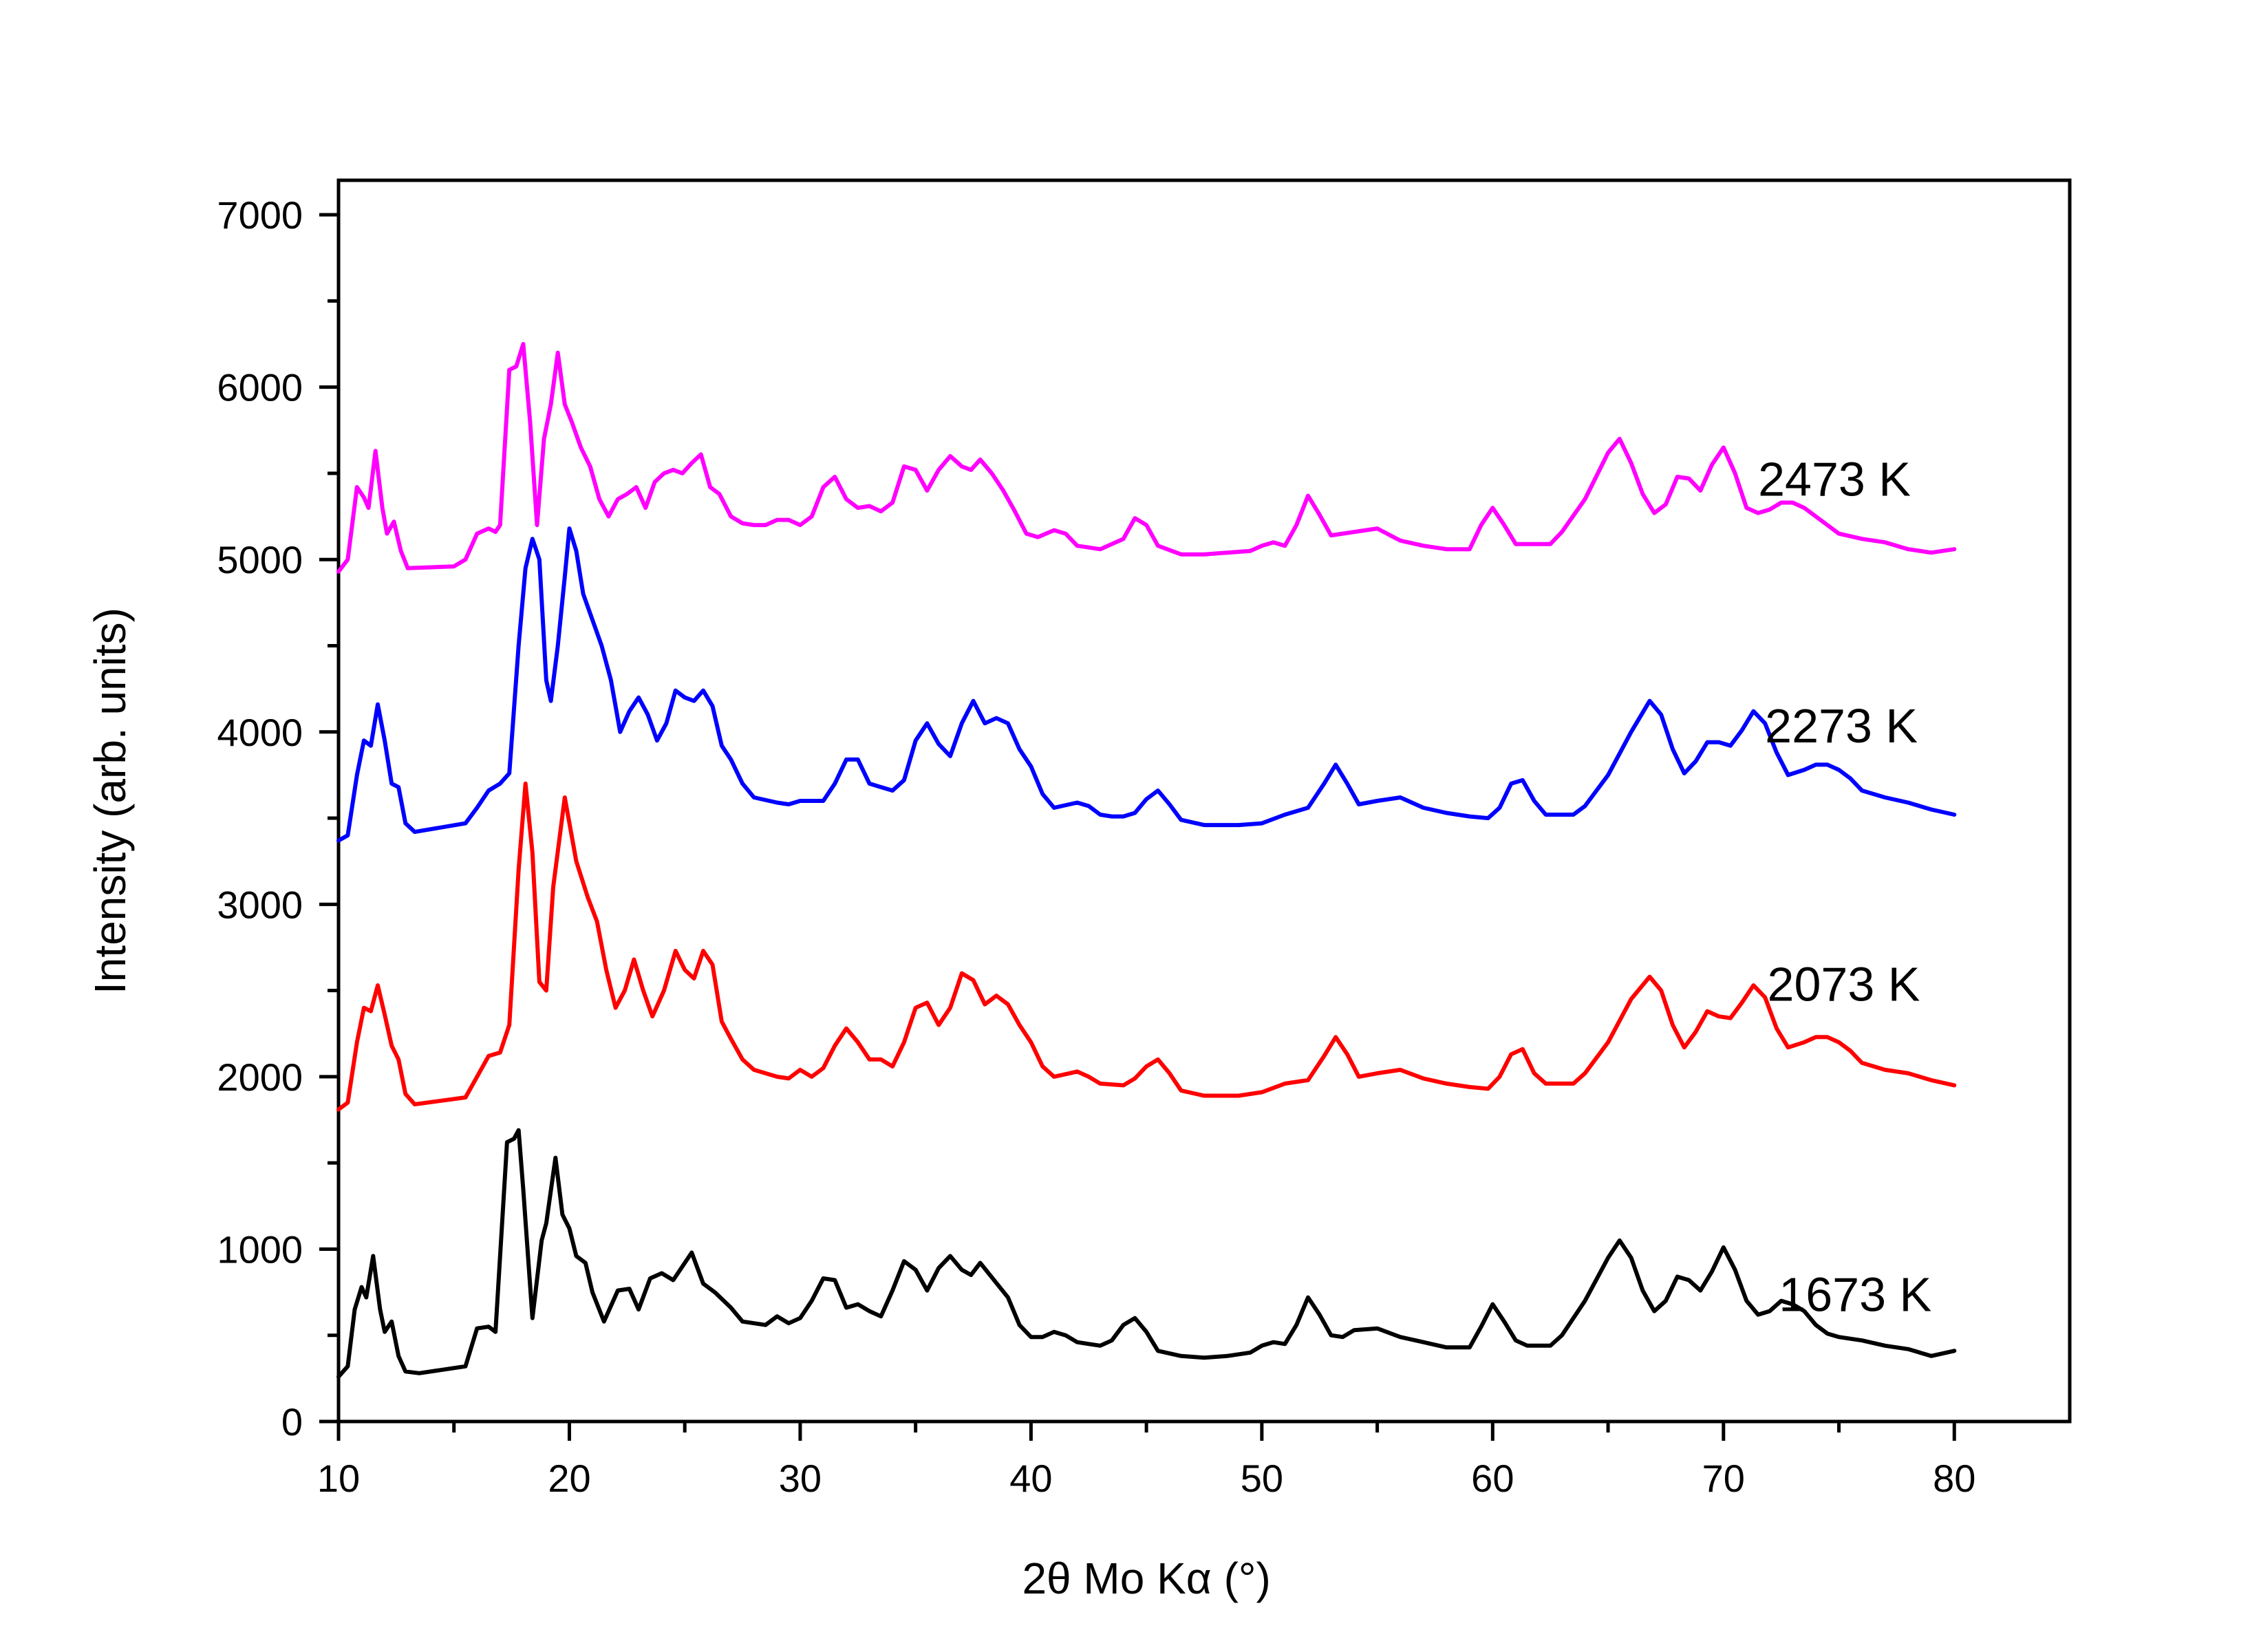 The image size is (2250, 1652). What do you see at coordinates (1844, 984) in the screenshot?
I see `series-label: 2073 K` at bounding box center [1844, 984].